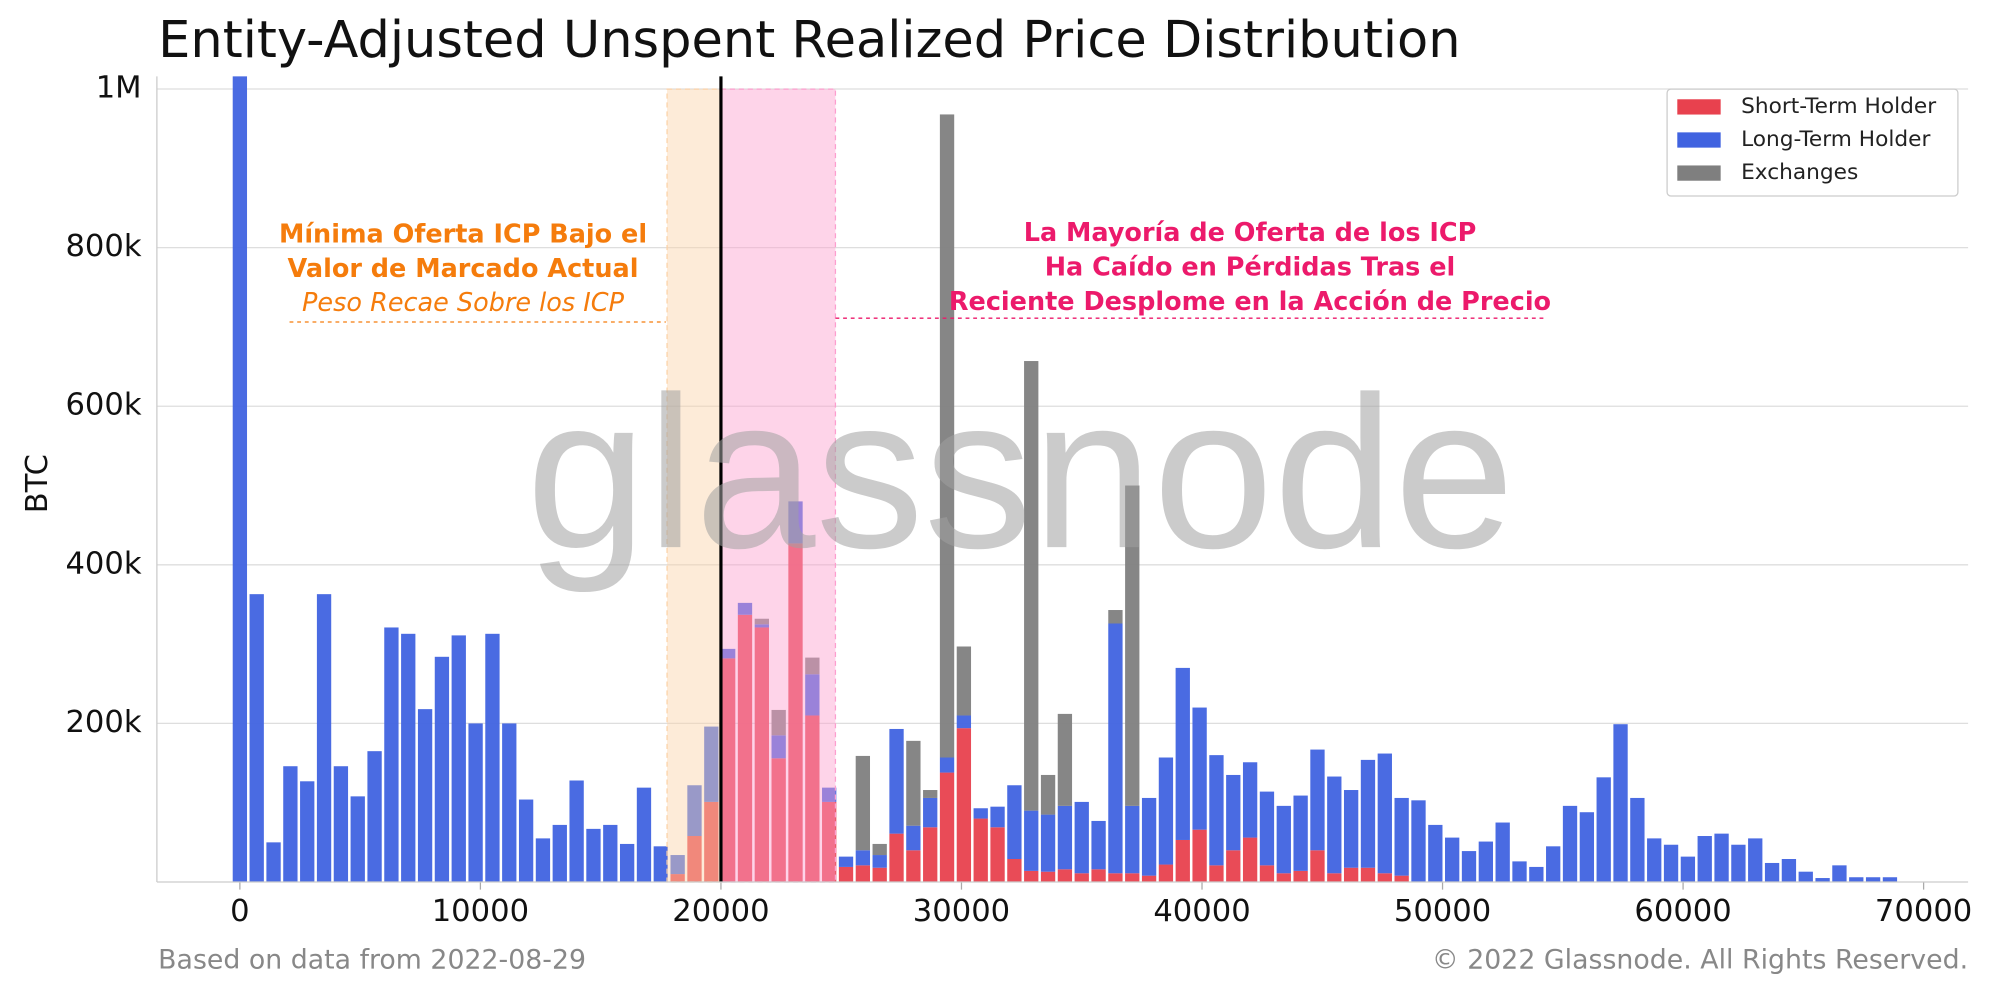 This screenshot has height=994, width=2000. I want to click on legend-label: Short-Term Holder, so click(1838, 106).